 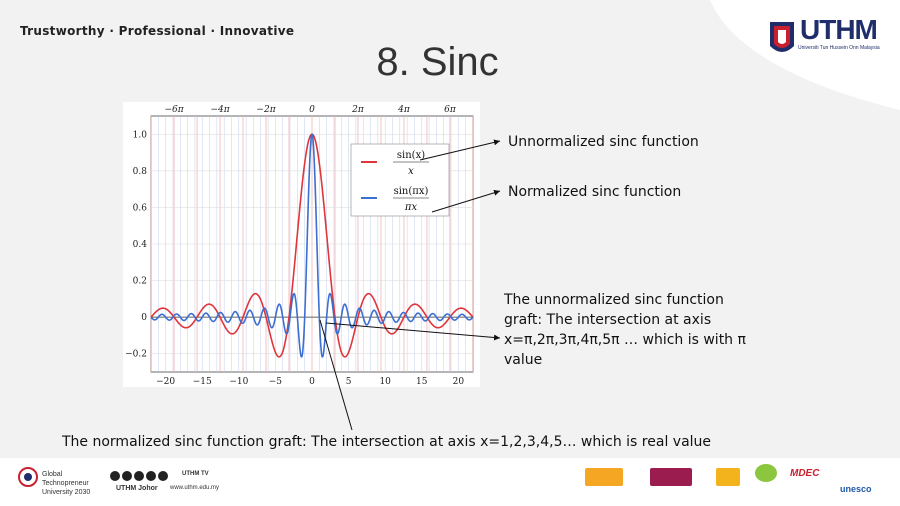 I want to click on y-tick-label: 0.8, so click(x=140, y=172).